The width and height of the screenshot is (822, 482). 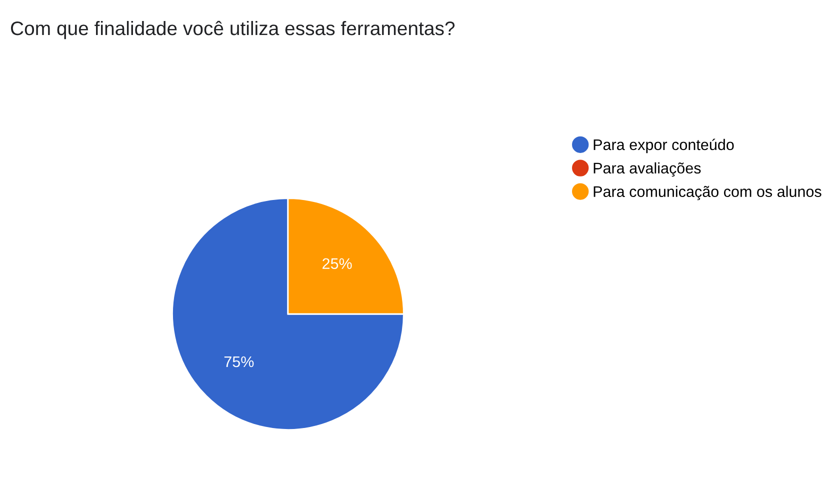 What do you see at coordinates (337, 264) in the screenshot?
I see `data-label: 25%` at bounding box center [337, 264].